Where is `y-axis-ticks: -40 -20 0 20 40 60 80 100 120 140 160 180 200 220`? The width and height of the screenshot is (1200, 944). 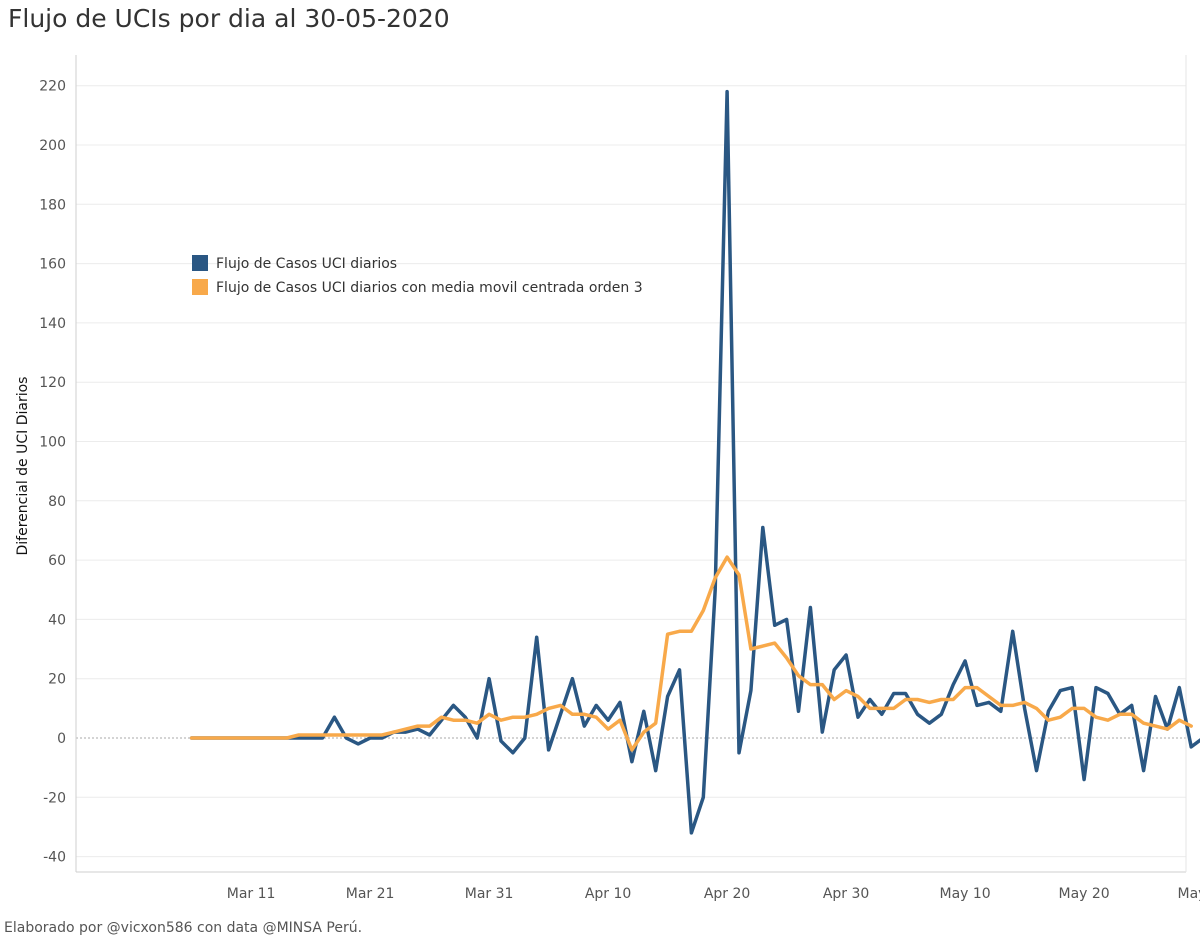
y-axis-ticks: -40 -20 0 20 40 60 80 100 120 140 160 180 200 220 is located at coordinates (52, 472).